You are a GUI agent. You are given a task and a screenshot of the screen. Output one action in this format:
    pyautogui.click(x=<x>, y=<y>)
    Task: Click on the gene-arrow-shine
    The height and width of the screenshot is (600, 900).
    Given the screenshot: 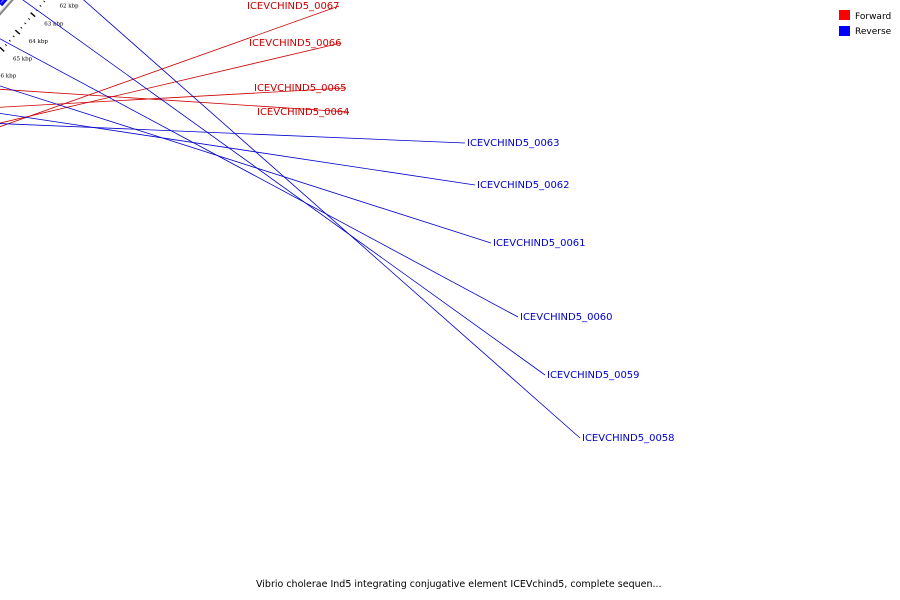 What is the action you would take?
    pyautogui.click(x=2, y=2)
    